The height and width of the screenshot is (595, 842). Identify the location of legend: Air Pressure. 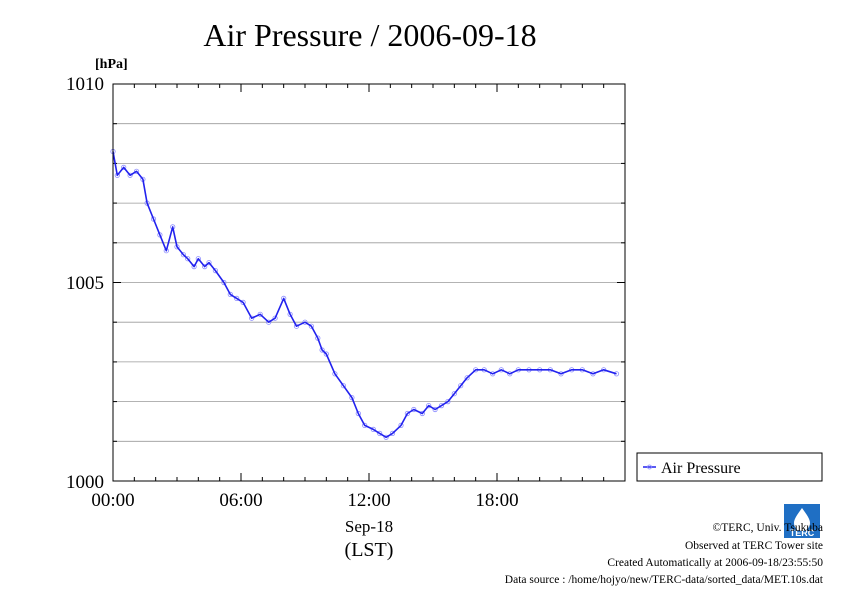
(729, 467).